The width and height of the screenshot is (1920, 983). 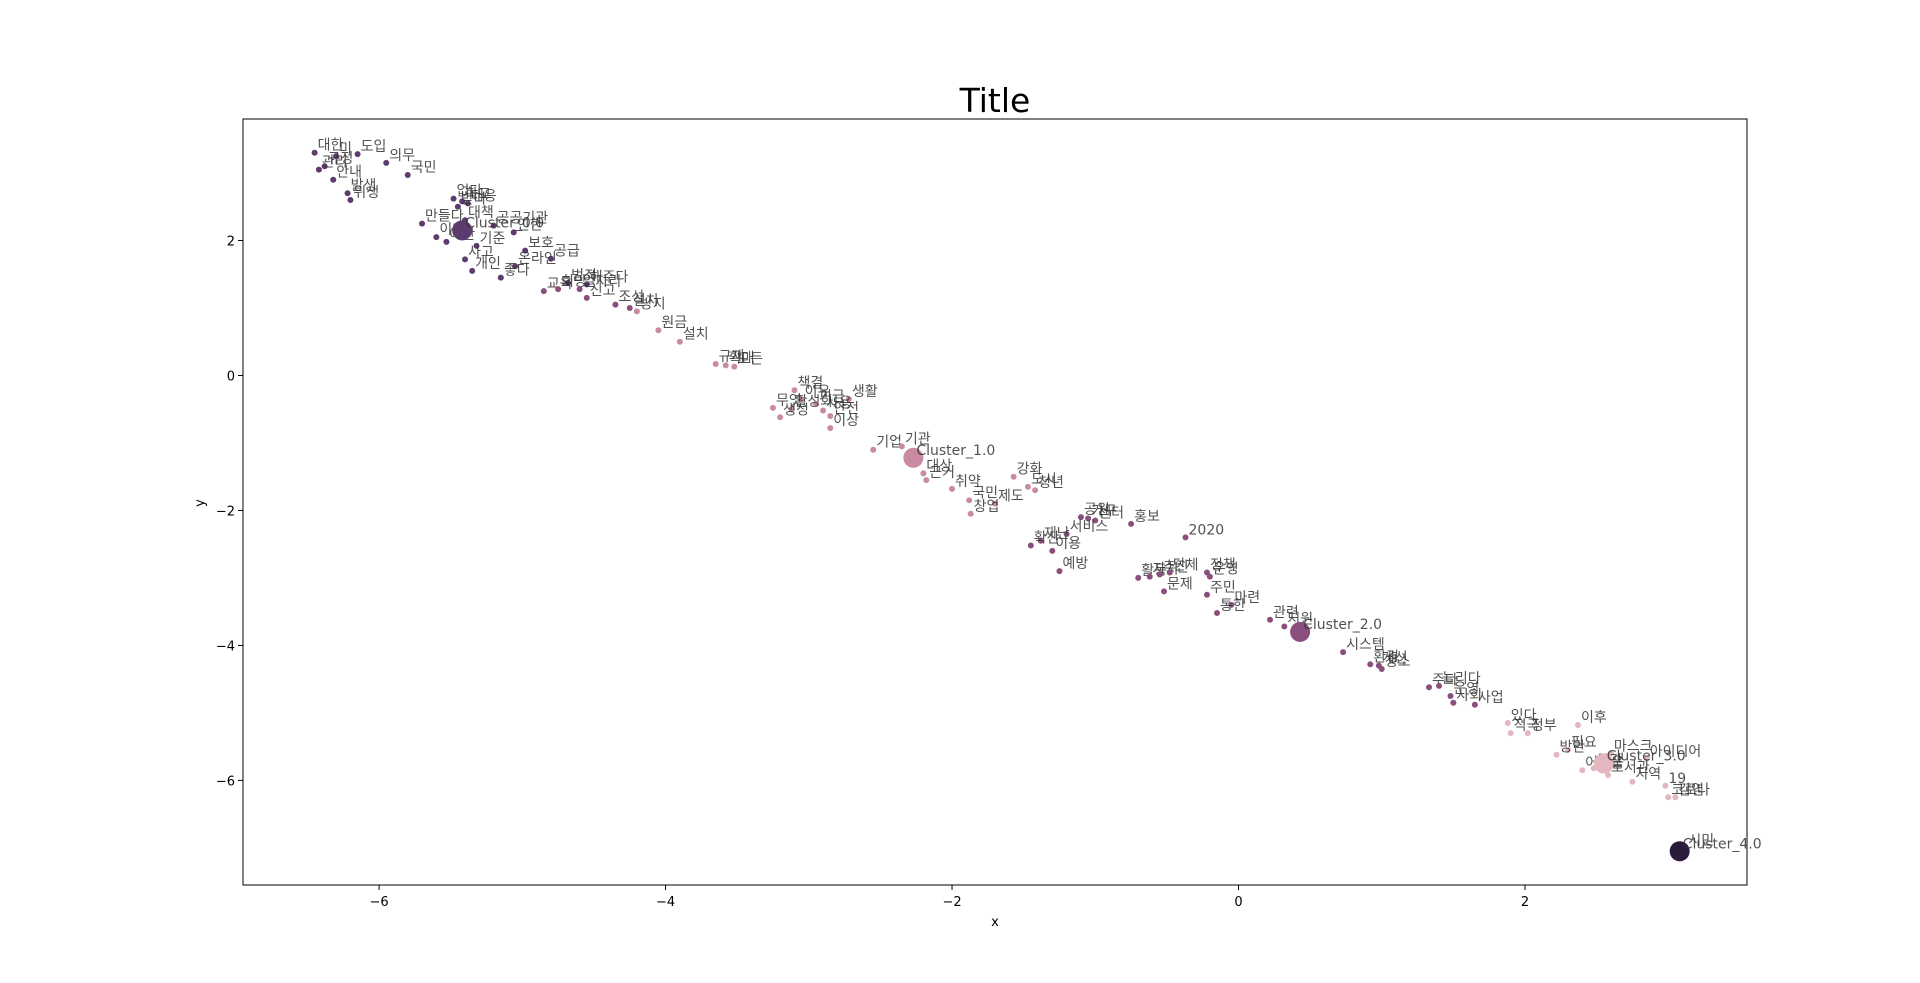 I want to click on point-label: 공원, so click(x=1097, y=510).